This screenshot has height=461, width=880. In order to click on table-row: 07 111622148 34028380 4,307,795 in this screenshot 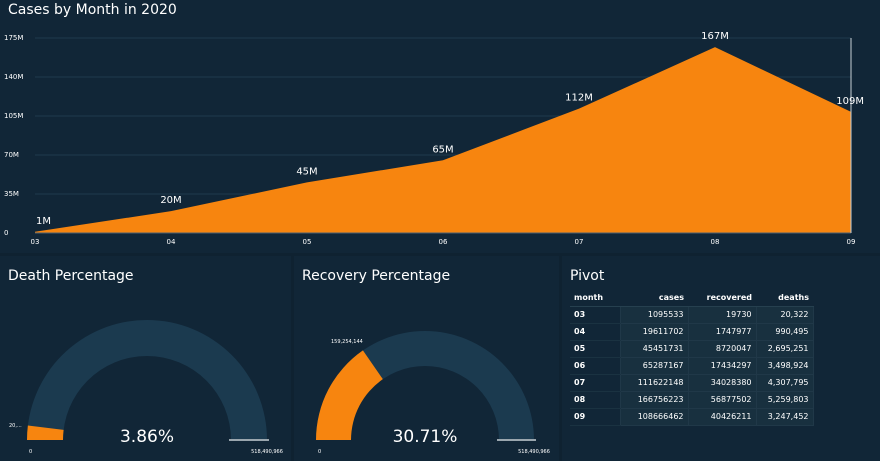, I will do `click(692, 382)`.